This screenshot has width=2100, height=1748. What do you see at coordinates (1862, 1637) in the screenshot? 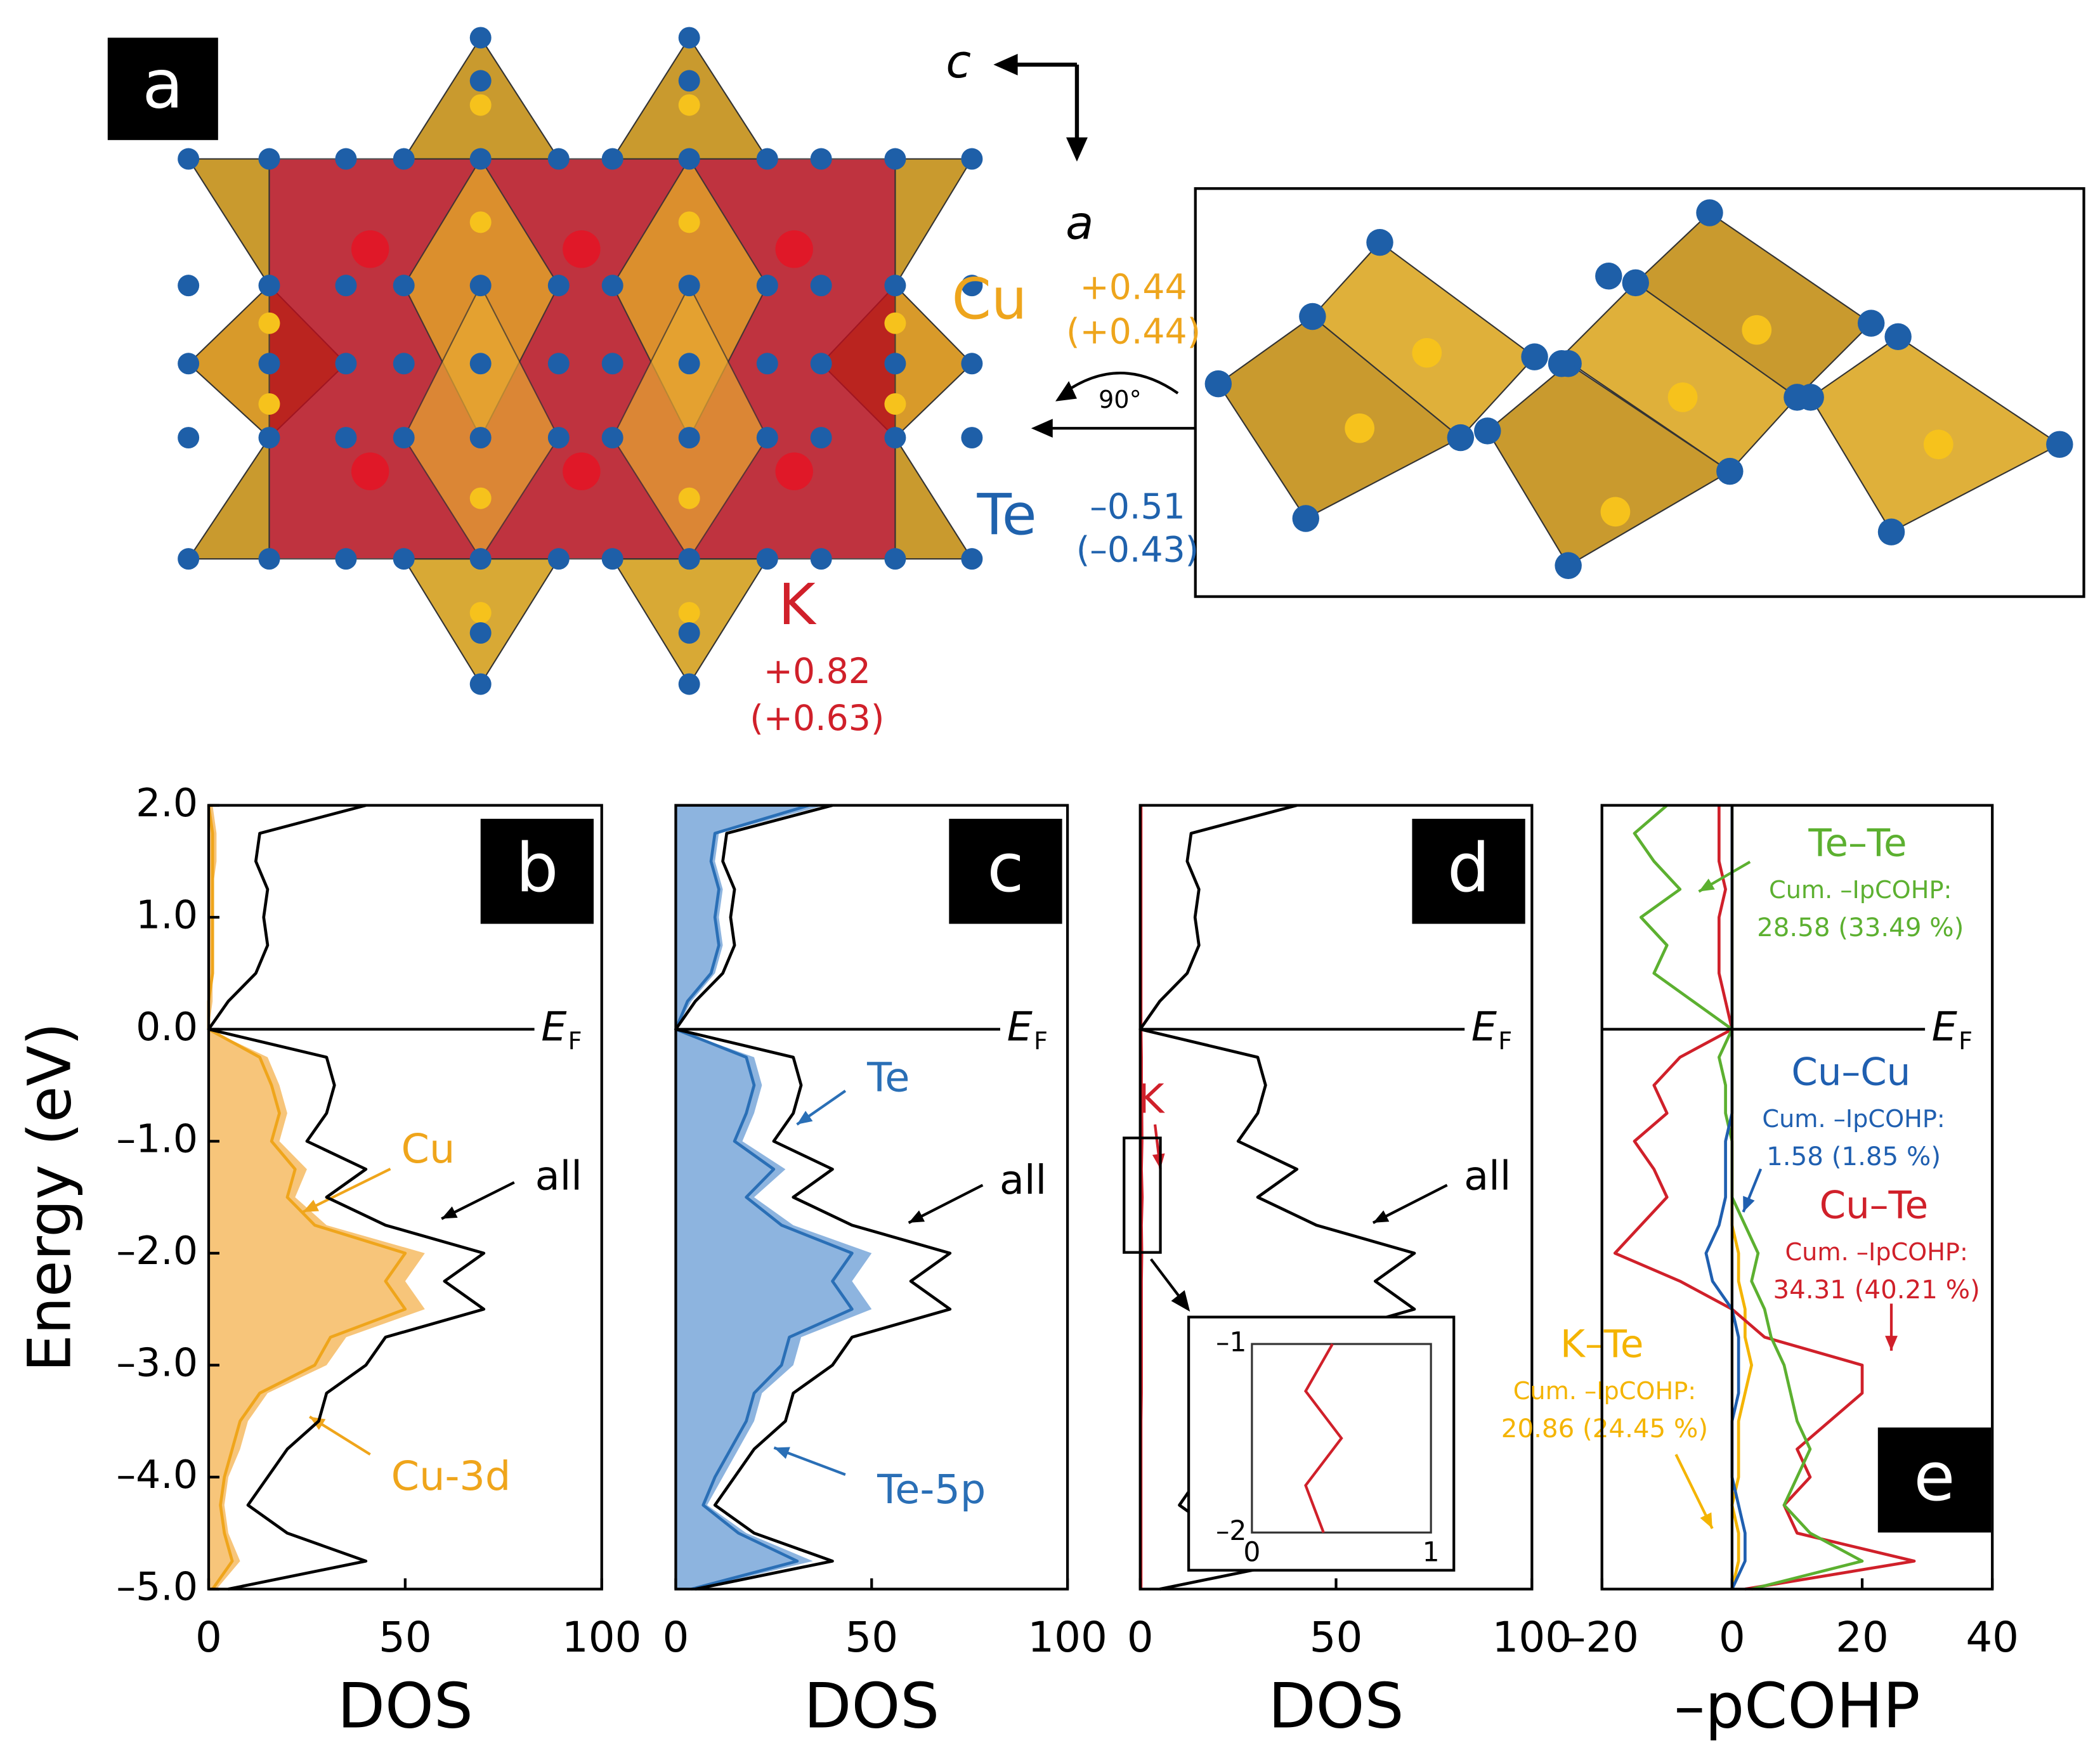
I see `x-tick-label: 20` at bounding box center [1862, 1637].